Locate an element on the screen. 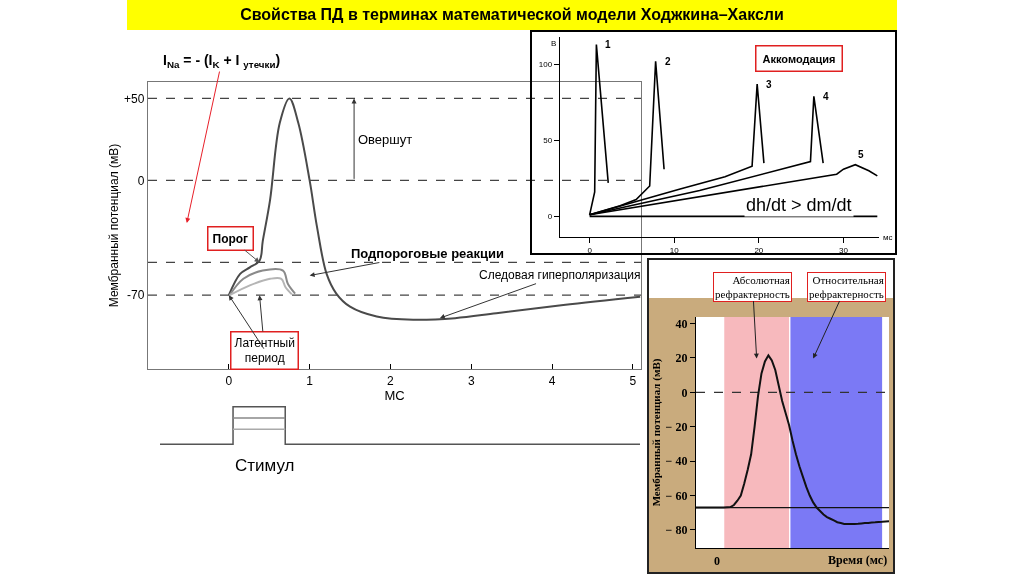  x-tick-label: 10 is located at coordinates (674, 250).